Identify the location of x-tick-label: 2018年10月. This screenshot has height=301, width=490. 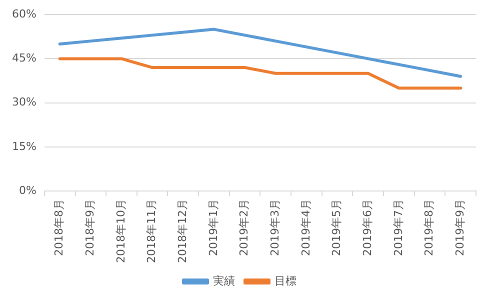
(121, 231).